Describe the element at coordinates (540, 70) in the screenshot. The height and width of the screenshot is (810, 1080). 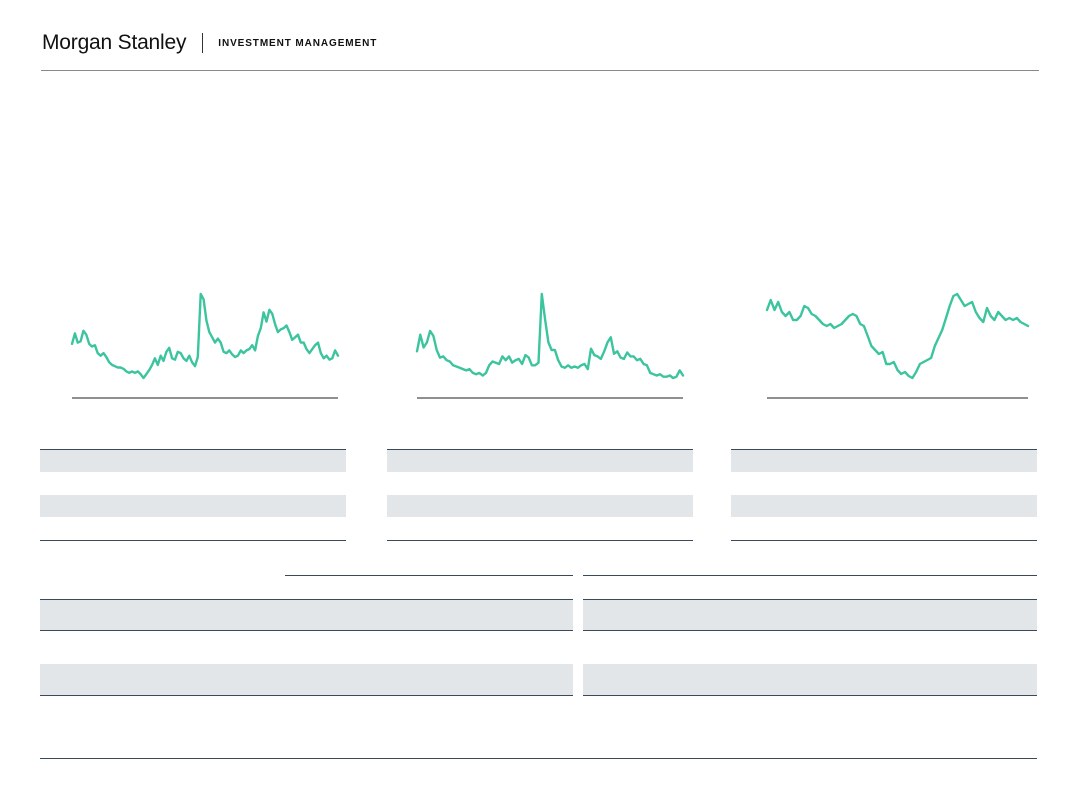
I see `header-divider` at that location.